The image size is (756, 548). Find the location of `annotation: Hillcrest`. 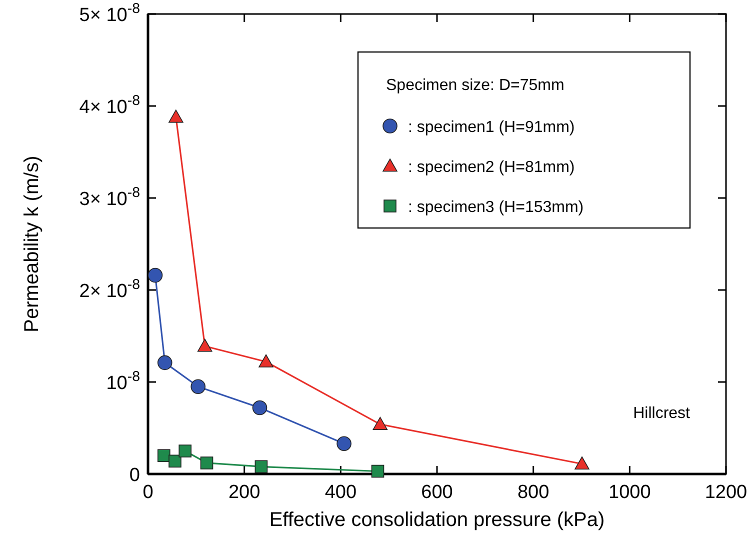

annotation: Hillcrest is located at coordinates (662, 413).